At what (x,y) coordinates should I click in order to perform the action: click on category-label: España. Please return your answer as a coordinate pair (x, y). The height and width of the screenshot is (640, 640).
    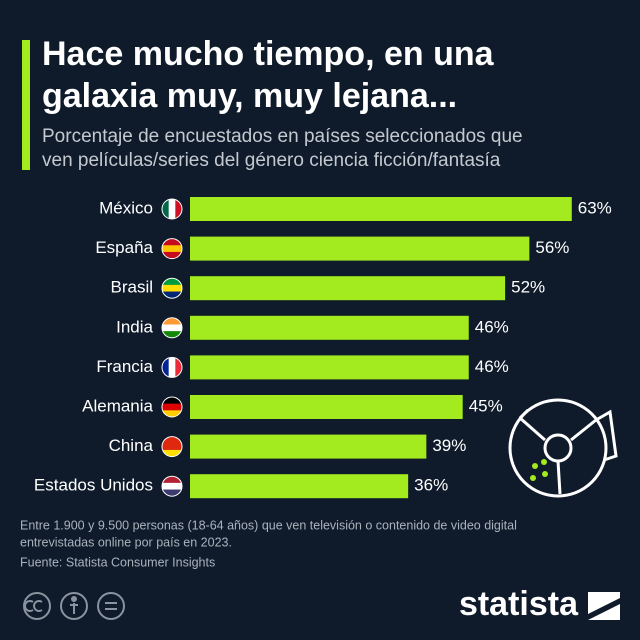
    Looking at the image, I should click on (124, 247).